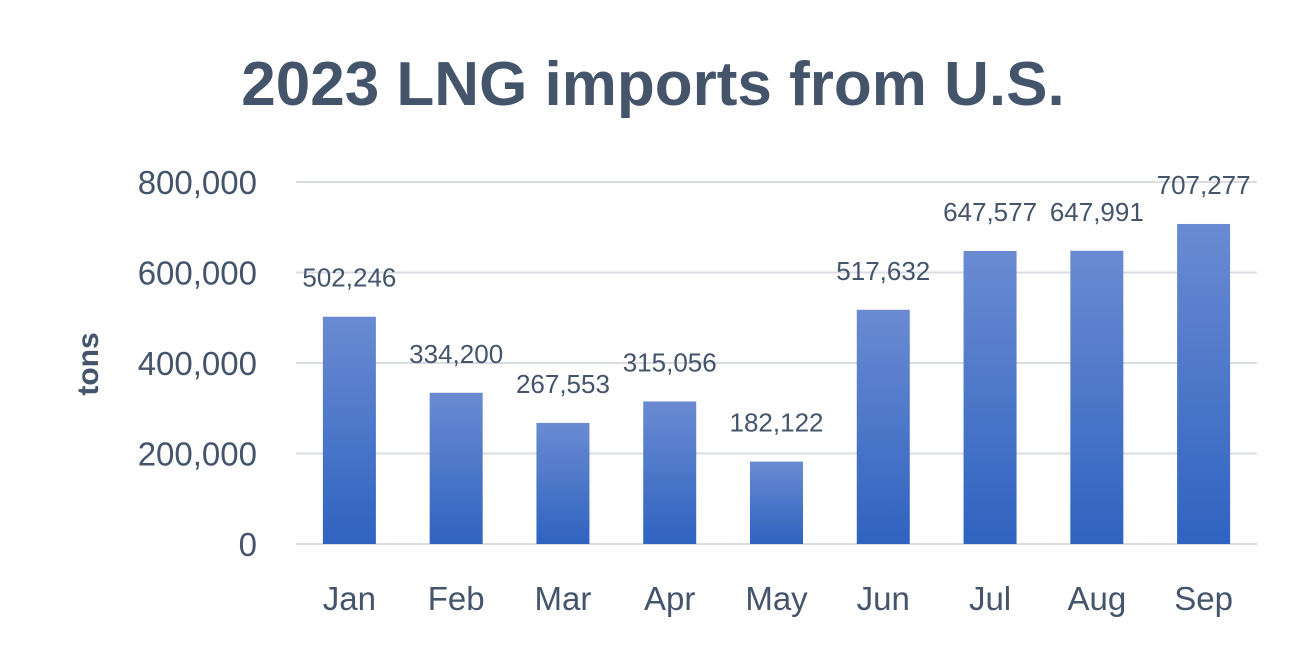  Describe the element at coordinates (1203, 598) in the screenshot. I see `x-tick-label-sep: Sep` at that location.